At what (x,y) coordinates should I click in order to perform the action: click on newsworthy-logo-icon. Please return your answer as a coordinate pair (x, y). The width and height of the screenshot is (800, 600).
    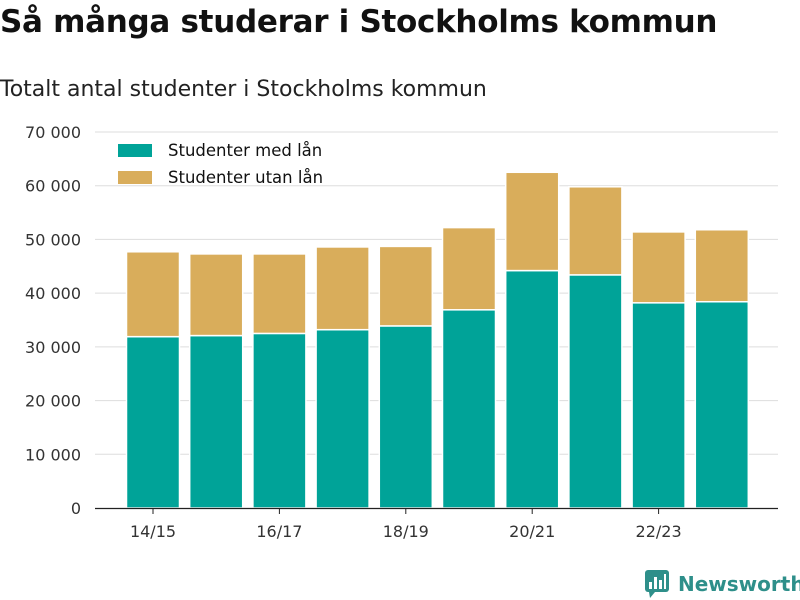
    Looking at the image, I should click on (657, 584).